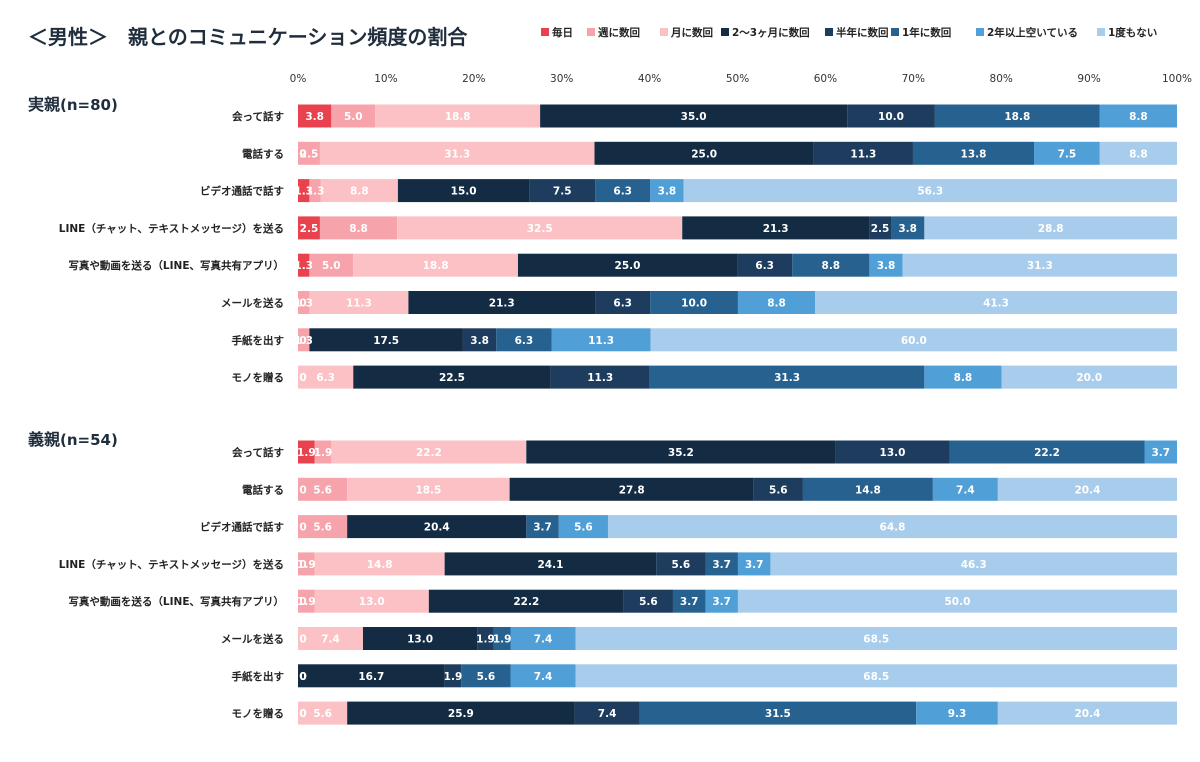 This screenshot has height=762, width=1200. What do you see at coordinates (436, 266) in the screenshot?
I see `data-label: 18.8` at bounding box center [436, 266].